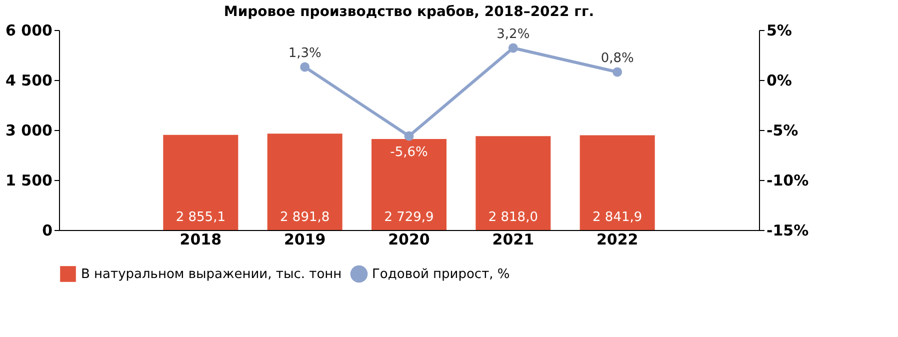  I want to click on legend-label: Годовой прирост, %, so click(441, 274).